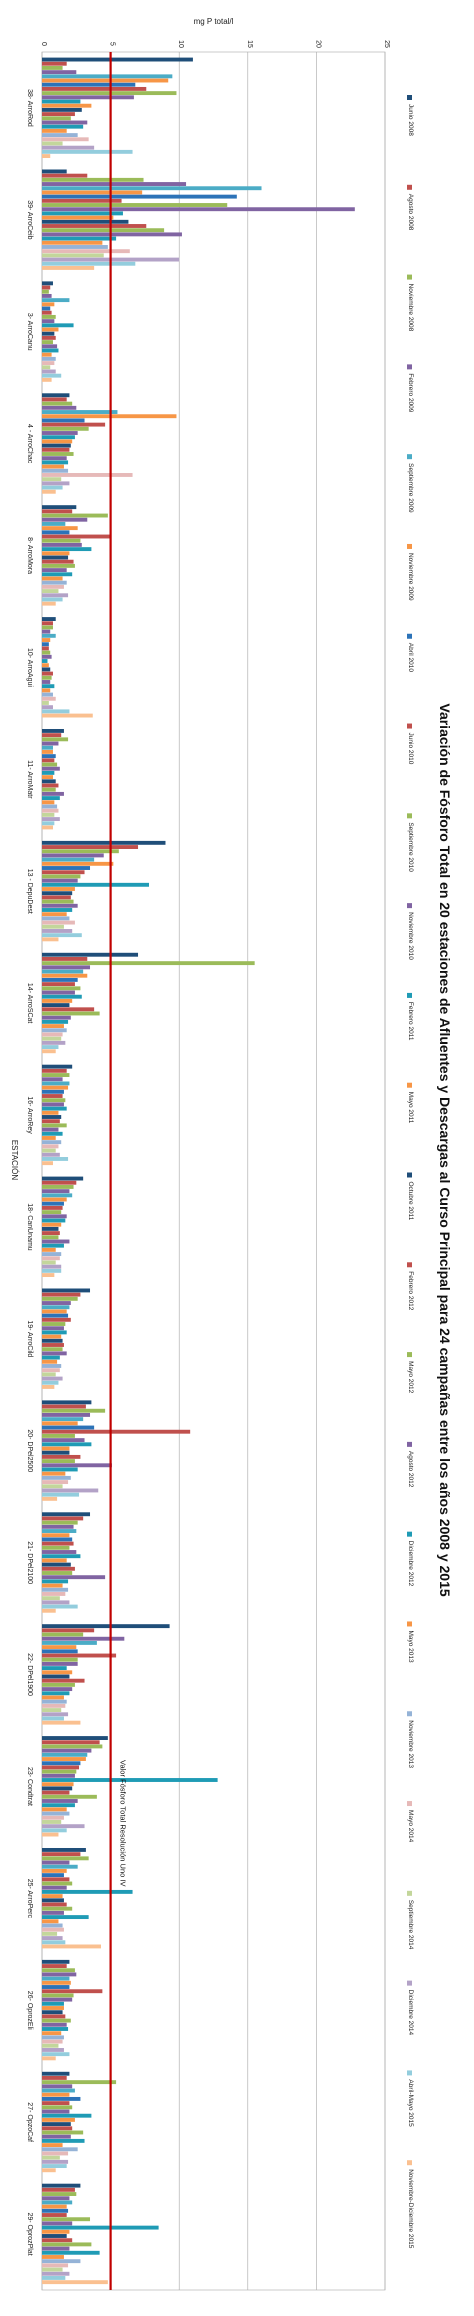  What do you see at coordinates (29, 1115) in the screenshot?
I see `category-label: 16- ArroRey` at bounding box center [29, 1115].